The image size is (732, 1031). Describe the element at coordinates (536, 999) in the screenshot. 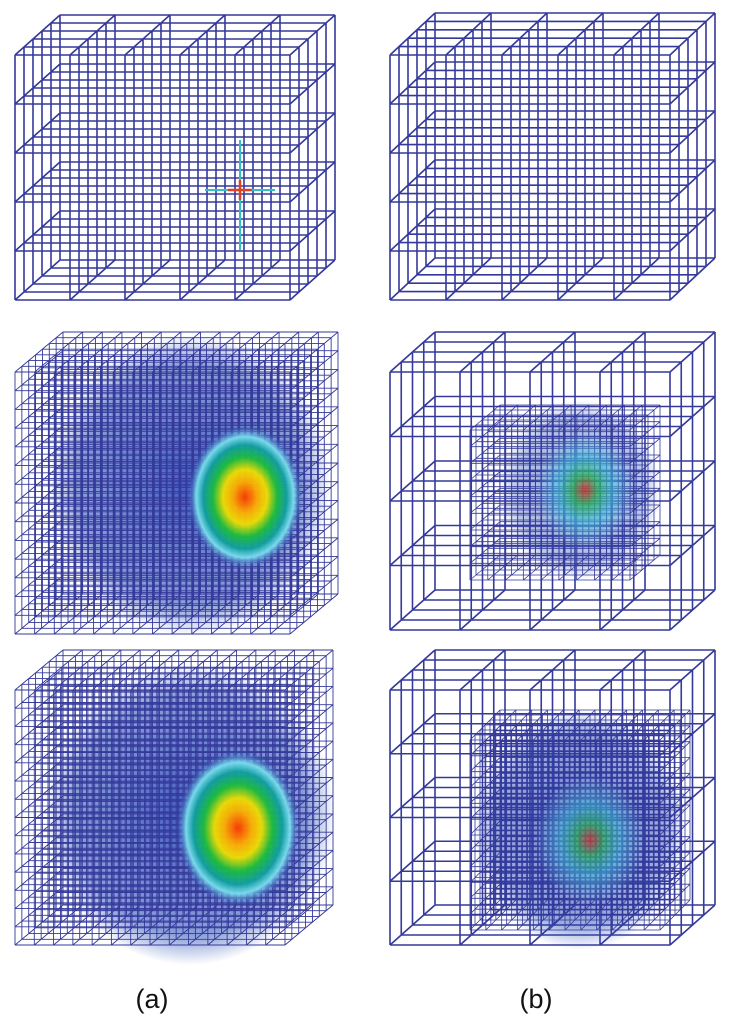

I see `panel-label: (b)` at that location.